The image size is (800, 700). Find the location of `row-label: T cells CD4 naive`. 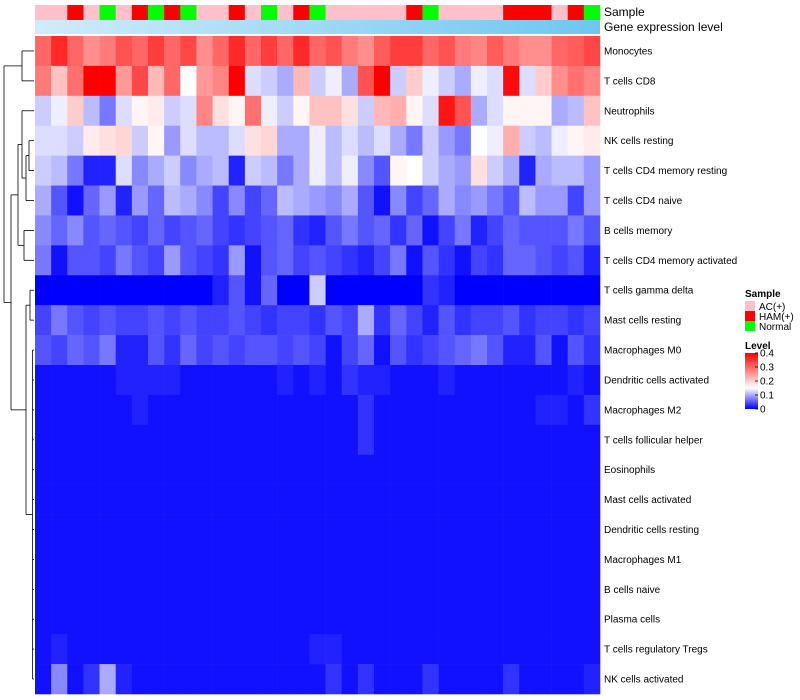

row-label: T cells CD4 naive is located at coordinates (643, 201).